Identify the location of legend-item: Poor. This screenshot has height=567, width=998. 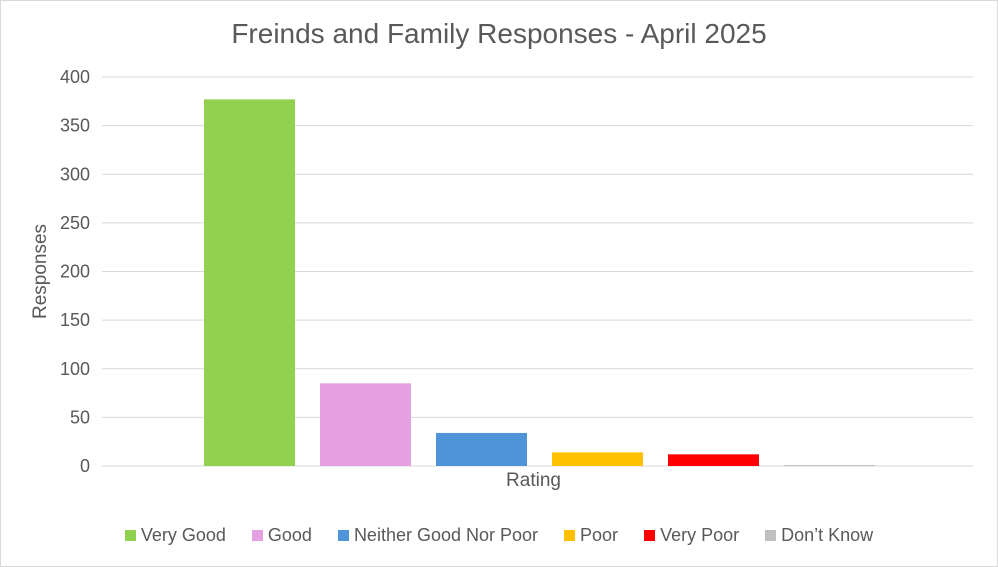
(591, 535).